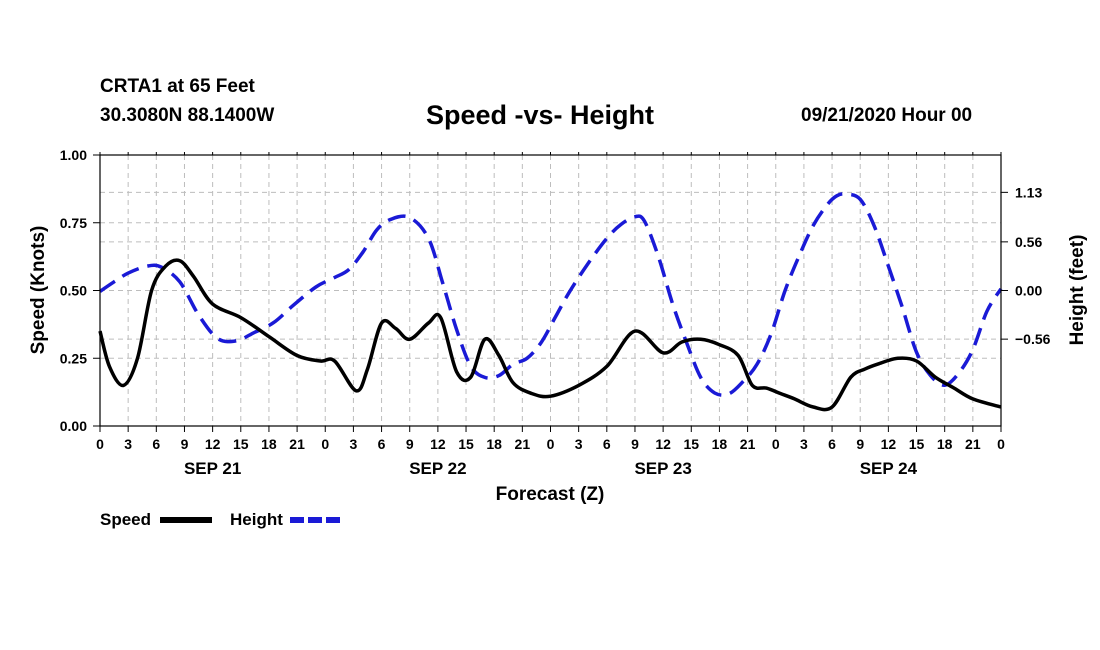 This screenshot has height=650, width=1100. Describe the element at coordinates (73, 291) in the screenshot. I see `y-tick-label: 0.50` at that location.